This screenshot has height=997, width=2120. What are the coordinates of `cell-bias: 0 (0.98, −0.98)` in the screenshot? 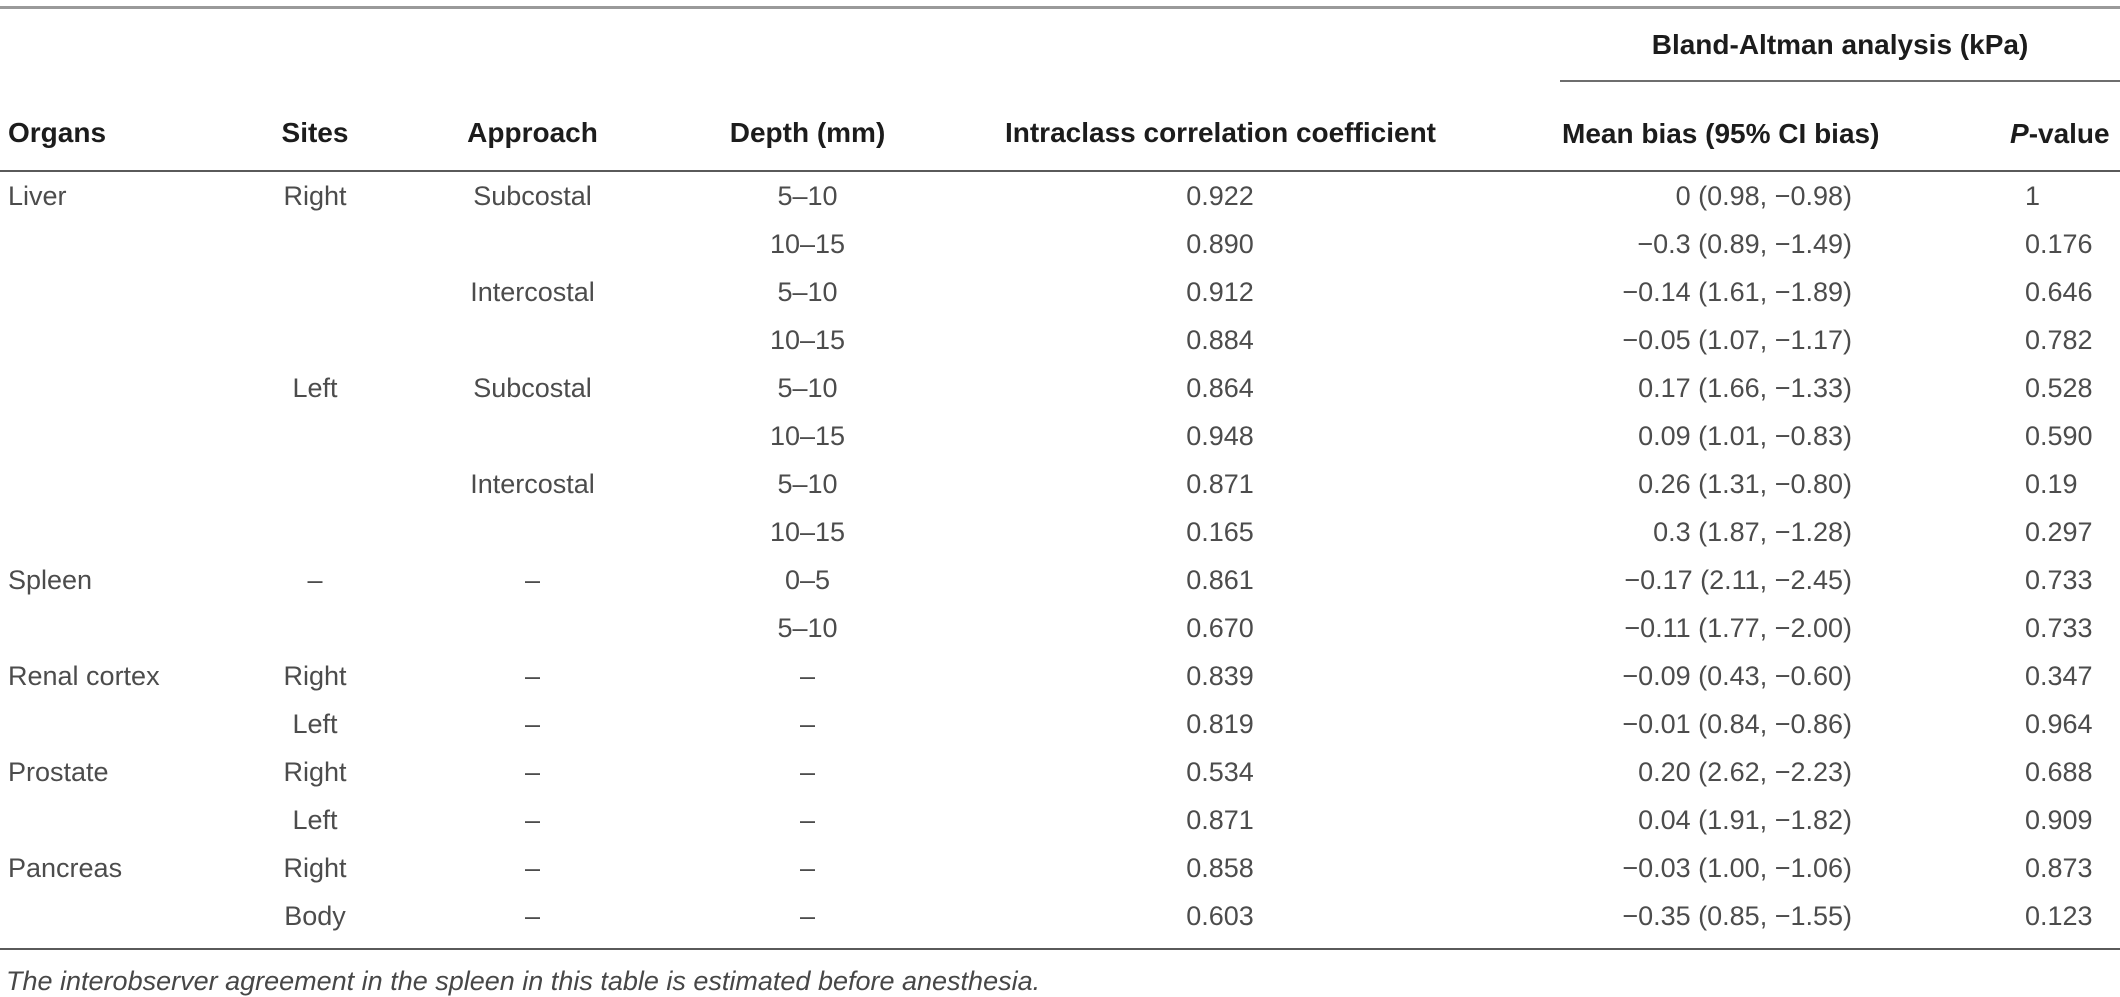 It's located at (1763, 195).